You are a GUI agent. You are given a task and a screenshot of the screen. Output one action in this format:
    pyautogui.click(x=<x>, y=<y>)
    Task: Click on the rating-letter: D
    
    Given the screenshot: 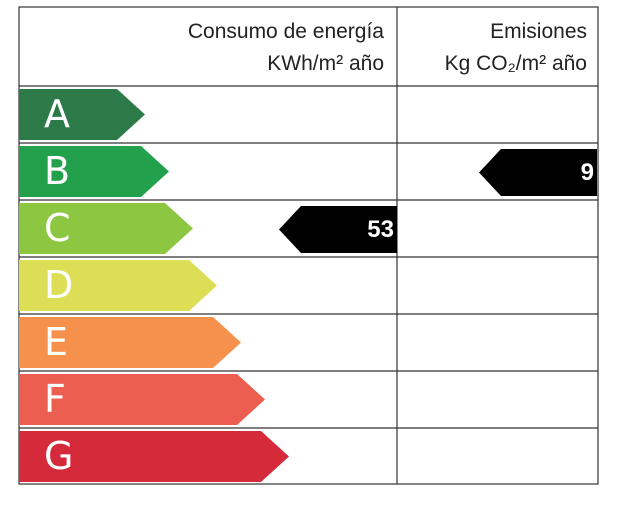 What is the action you would take?
    pyautogui.click(x=58, y=285)
    